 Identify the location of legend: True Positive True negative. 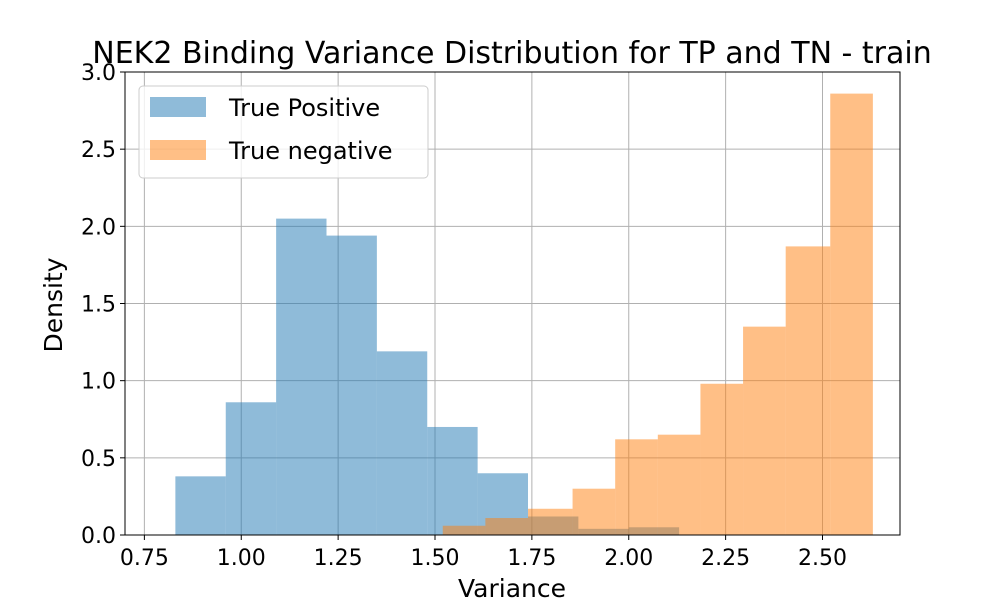
(283, 132).